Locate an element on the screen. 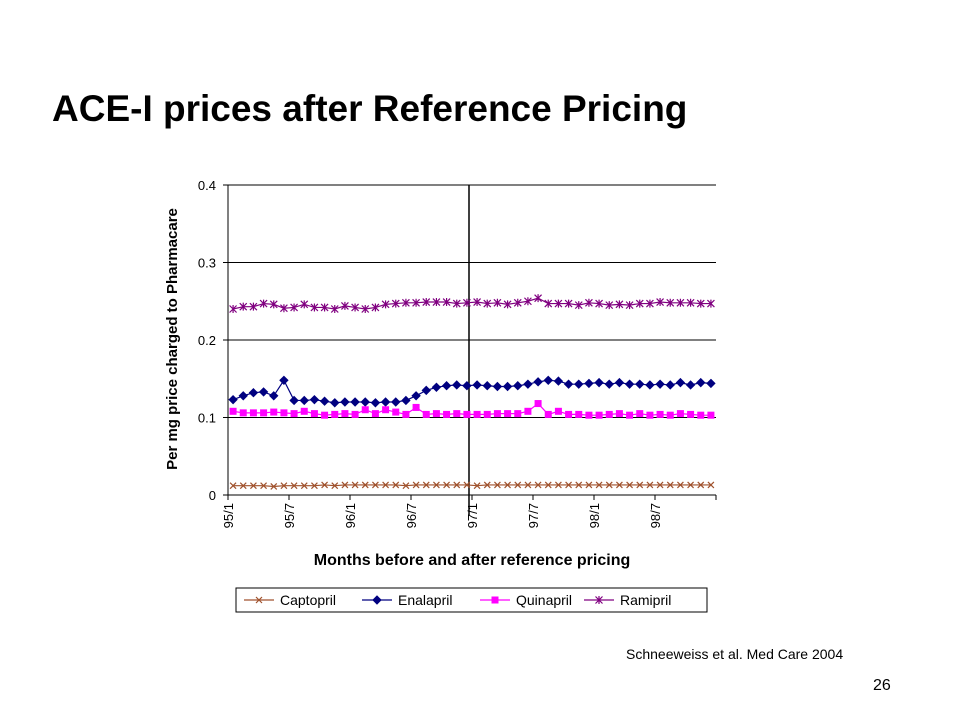 This screenshot has height=720, width=960. x-tick-label: 96/7 is located at coordinates (411, 515).